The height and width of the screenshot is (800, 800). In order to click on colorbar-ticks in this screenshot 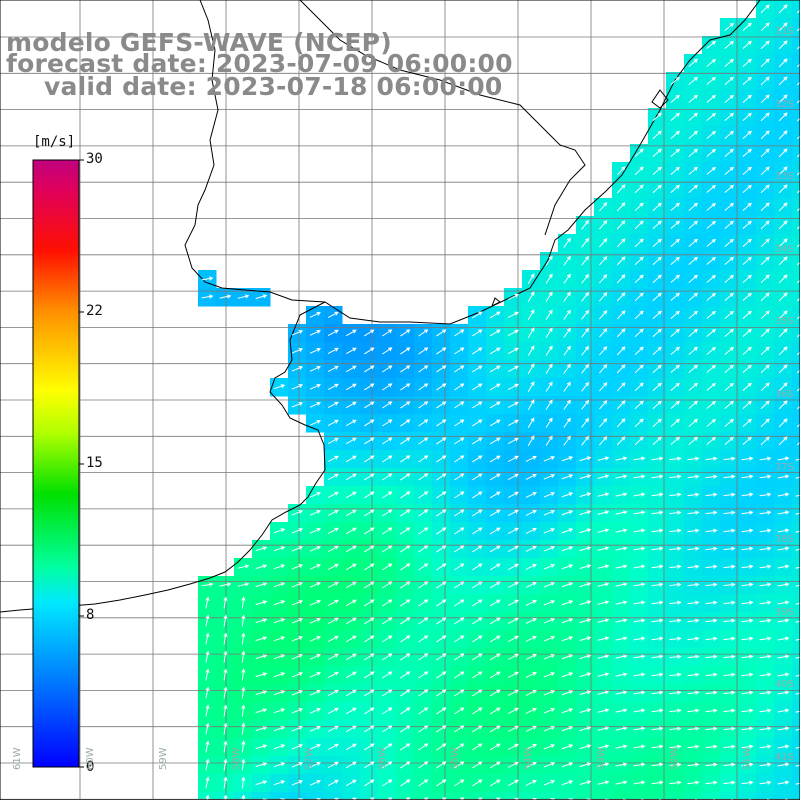, I will do `click(81, 463)`.